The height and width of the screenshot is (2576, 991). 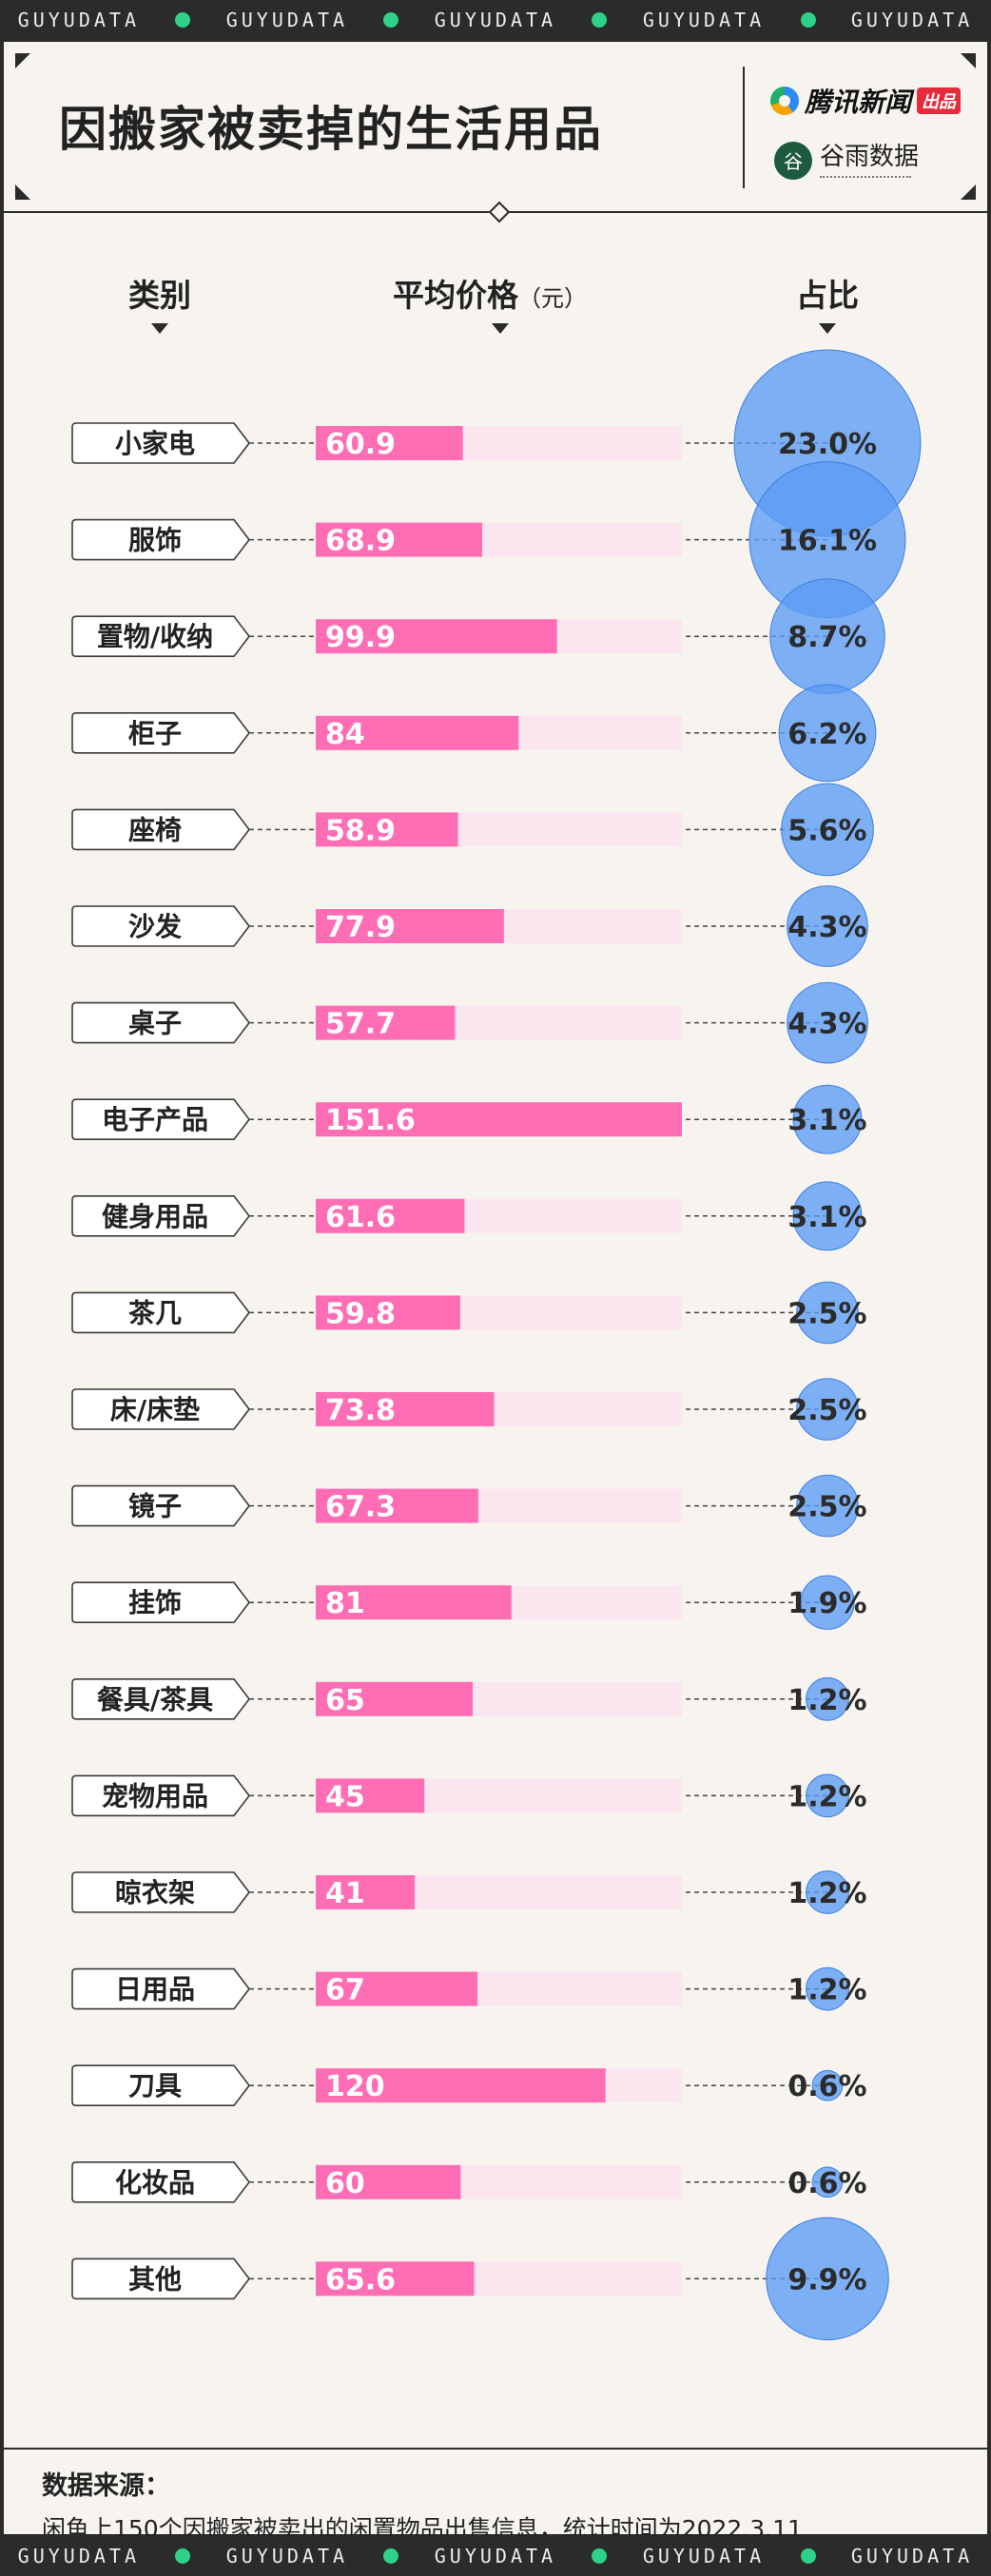 I want to click on price-unit: （元）, so click(x=552, y=298).